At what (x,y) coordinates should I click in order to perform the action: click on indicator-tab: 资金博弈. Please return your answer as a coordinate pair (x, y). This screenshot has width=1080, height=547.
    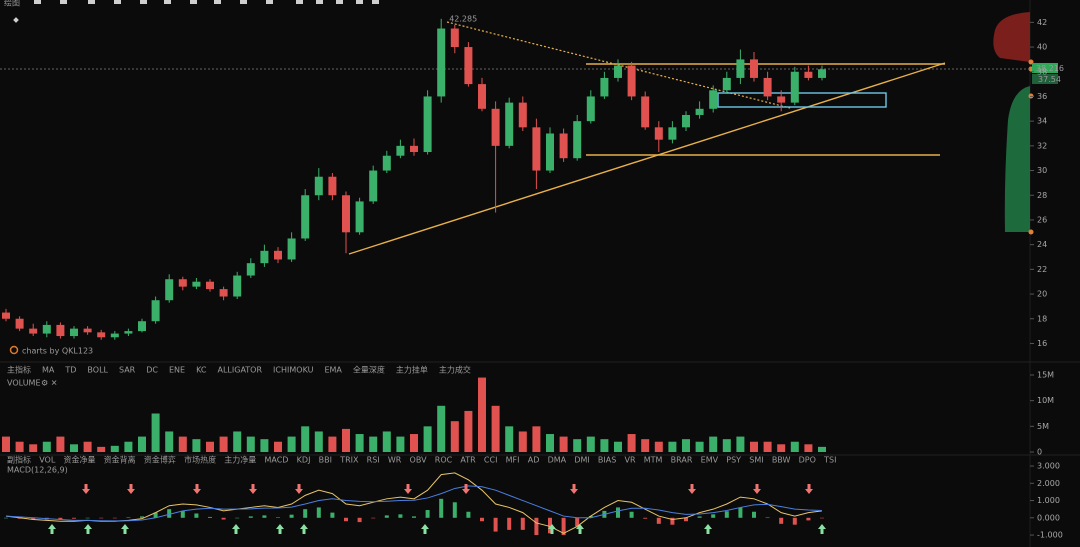
    Looking at the image, I should click on (160, 460).